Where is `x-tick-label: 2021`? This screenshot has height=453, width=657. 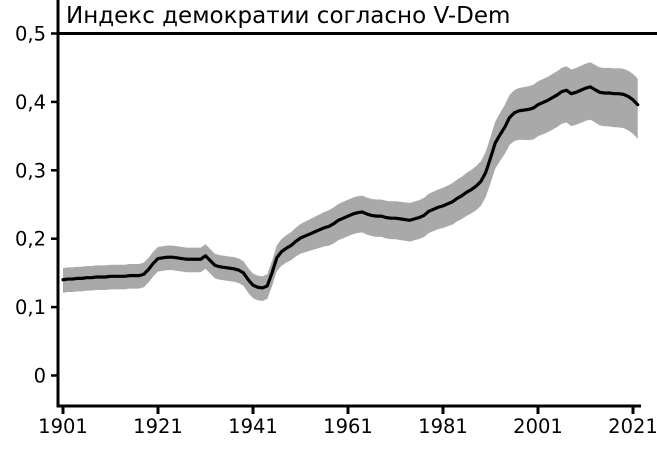
x-tick-label: 2021 is located at coordinates (632, 426).